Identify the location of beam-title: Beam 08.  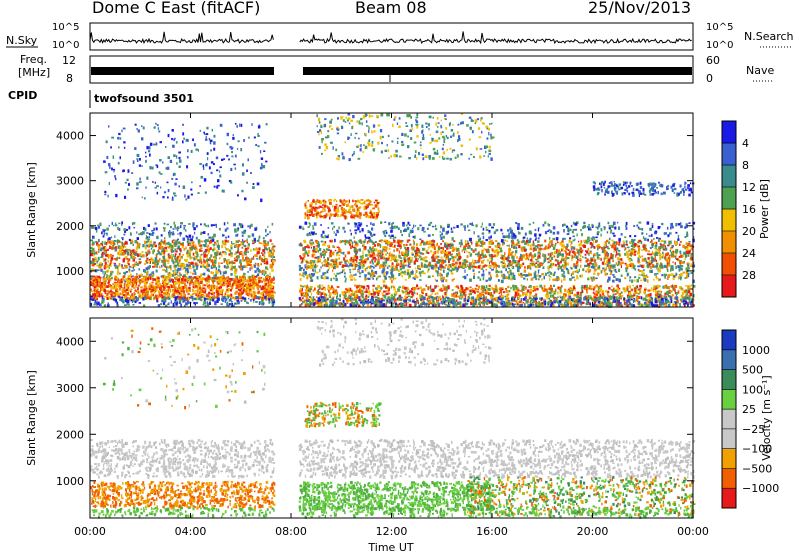
(391, 8).